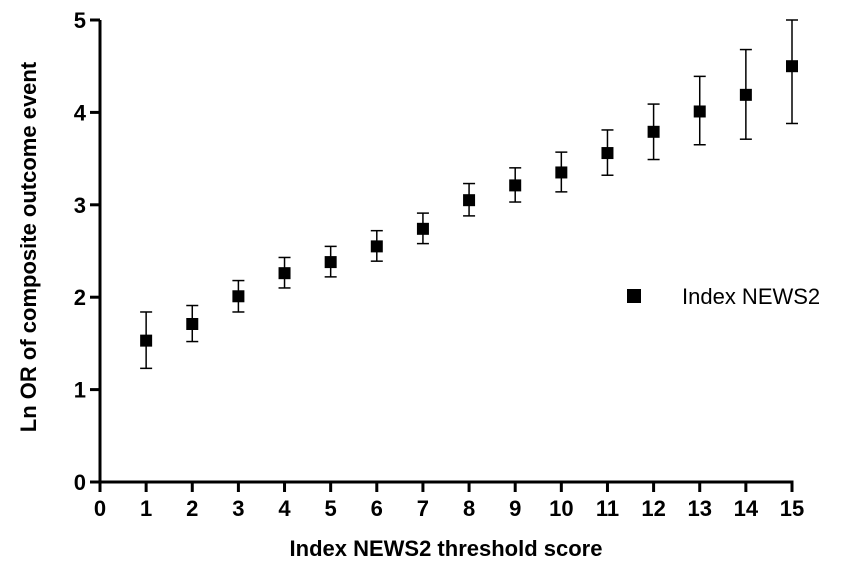 The image size is (858, 564). What do you see at coordinates (561, 508) in the screenshot?
I see `x-tick-label: 10` at bounding box center [561, 508].